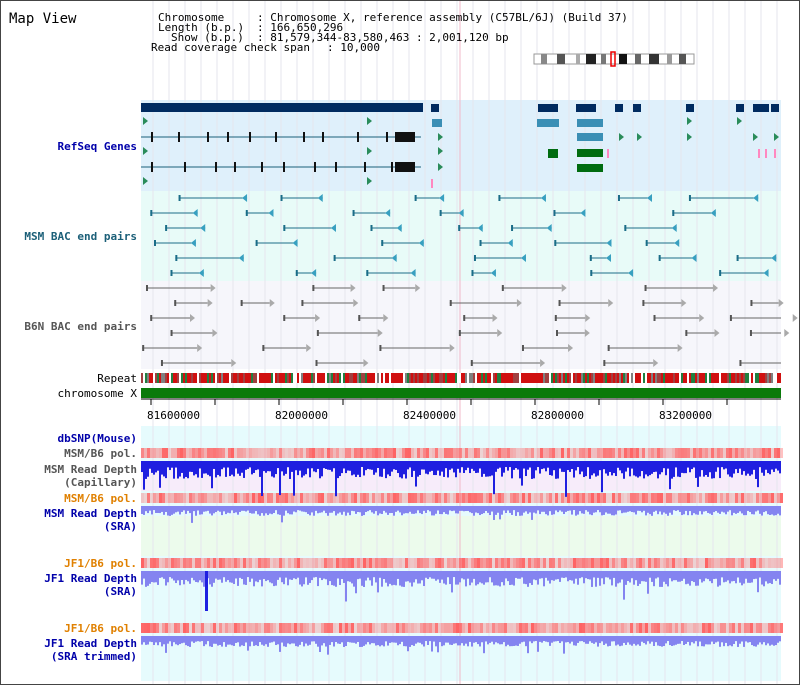 Image resolution: width=800 pixels, height=685 pixels. Describe the element at coordinates (90, 585) in the screenshot. I see `track-label-jf1-read-depth-sra: JF1 Read Depth (SRA)` at that location.